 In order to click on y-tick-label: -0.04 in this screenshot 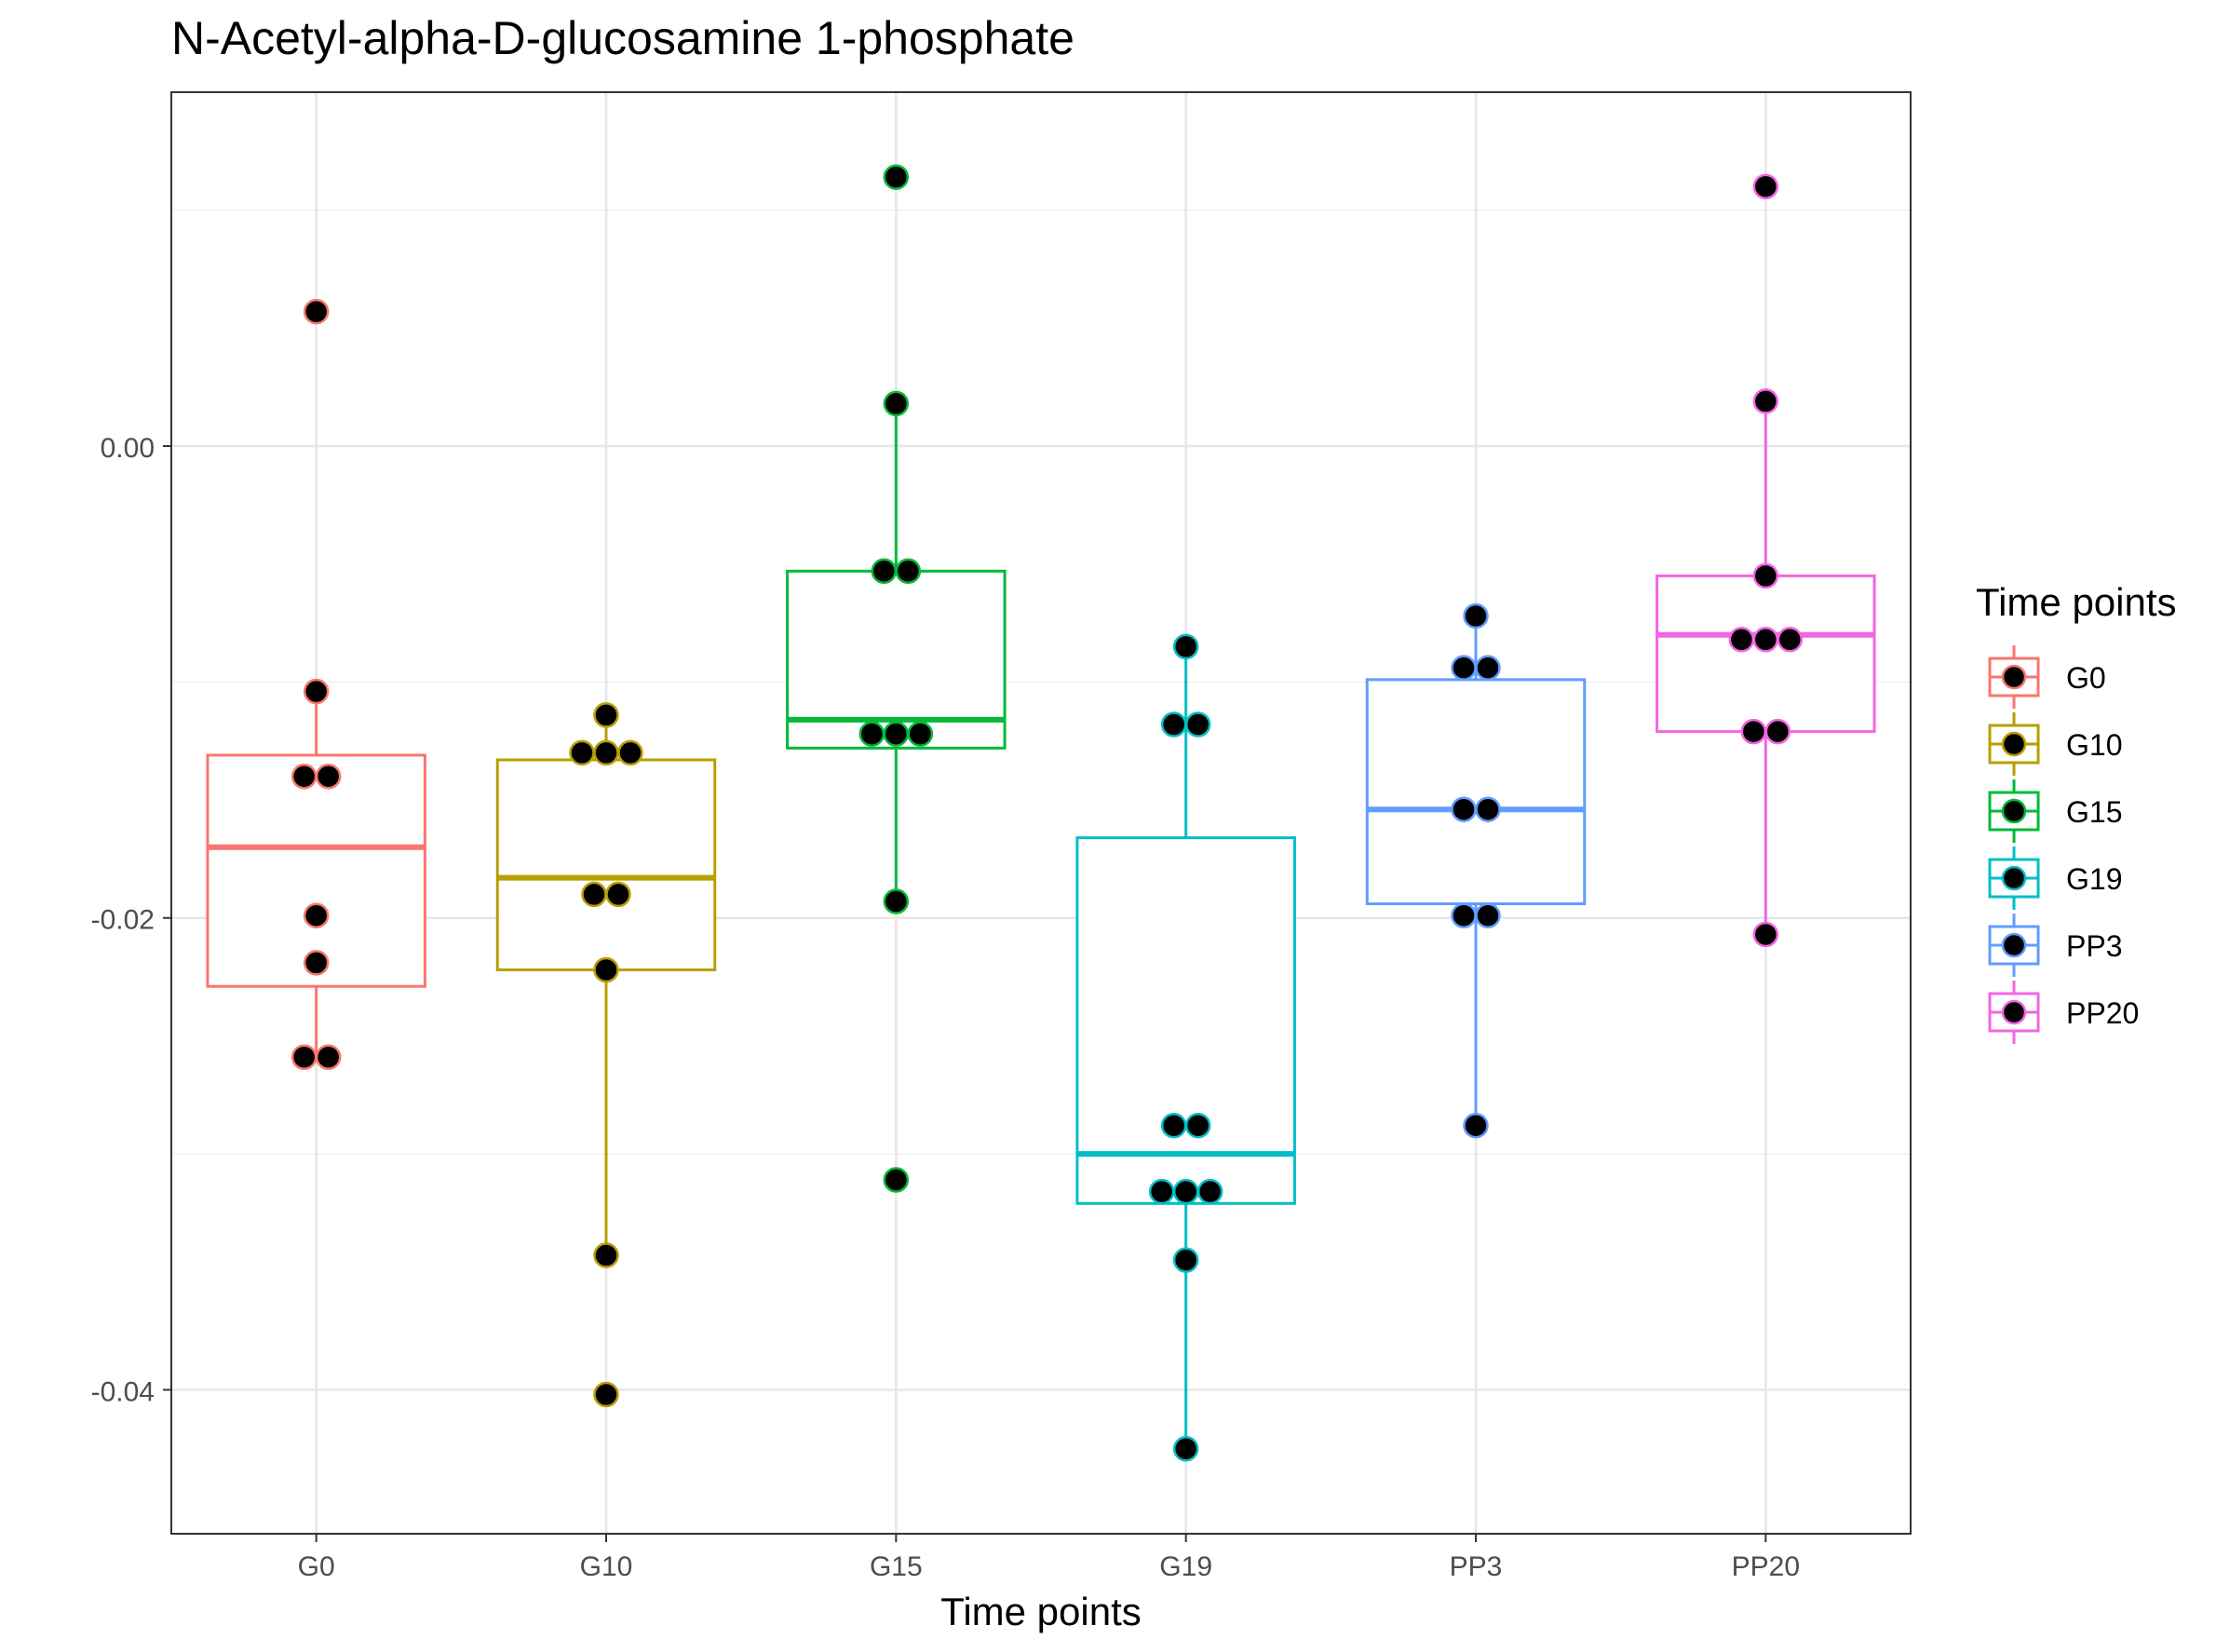, I will do `click(123, 1391)`.